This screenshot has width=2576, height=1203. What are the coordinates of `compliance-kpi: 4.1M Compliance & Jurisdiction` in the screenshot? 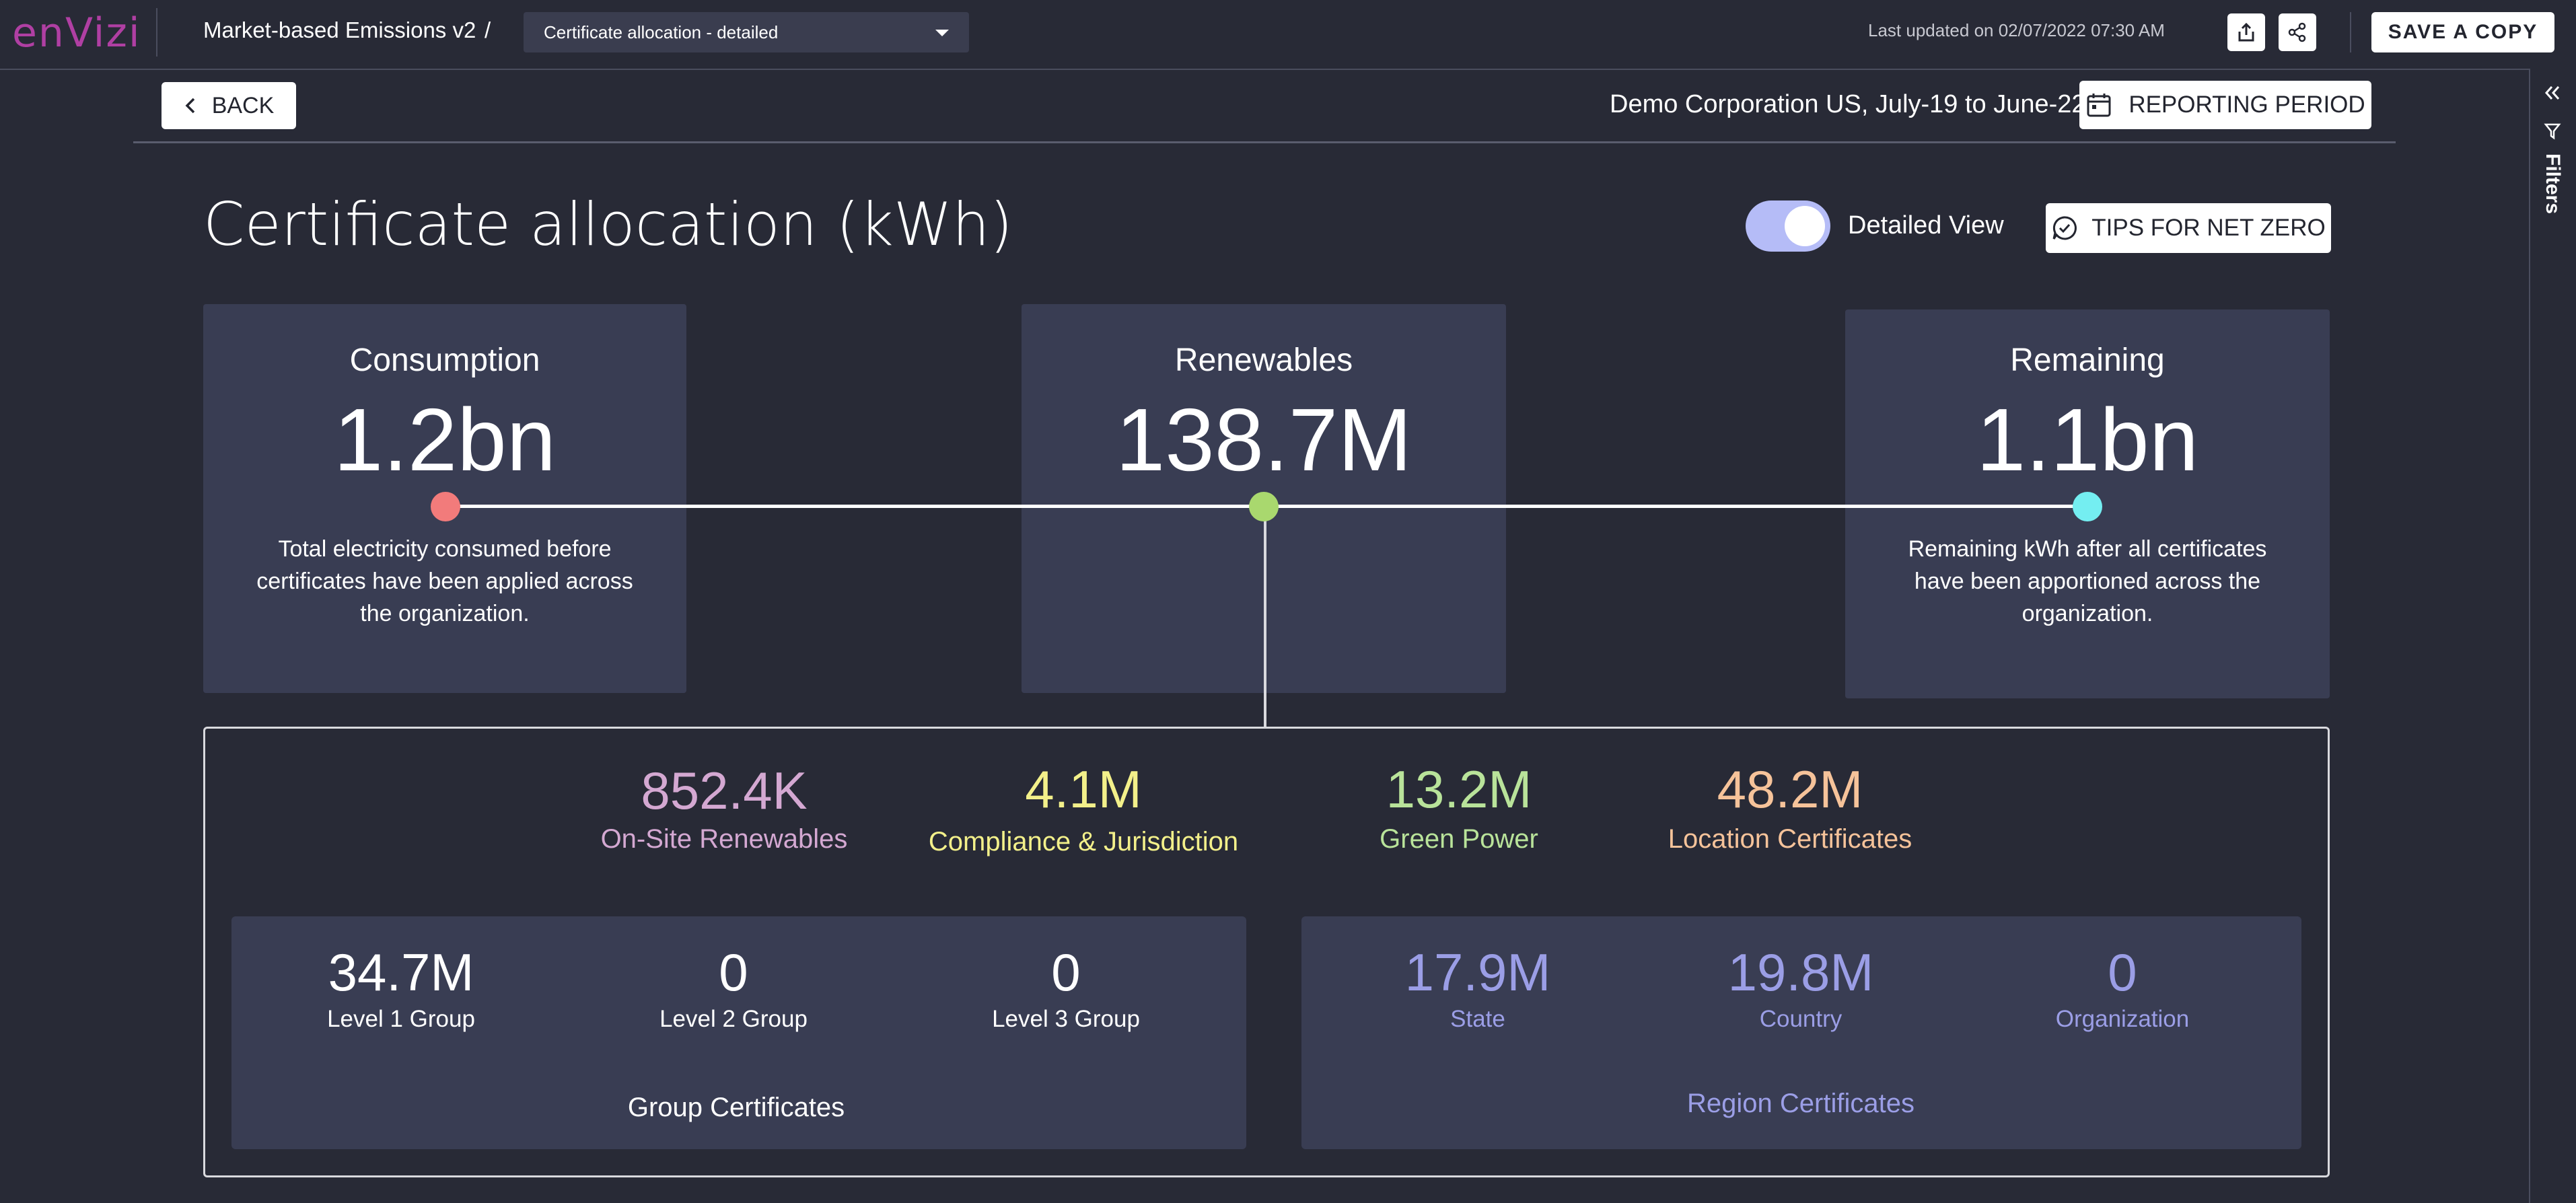 It's located at (1083, 808).